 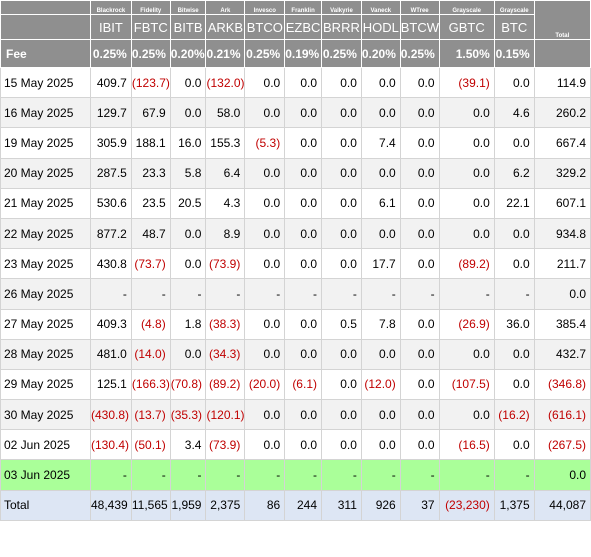 What do you see at coordinates (188, 505) in the screenshot?
I see `total-cell: 1,959` at bounding box center [188, 505].